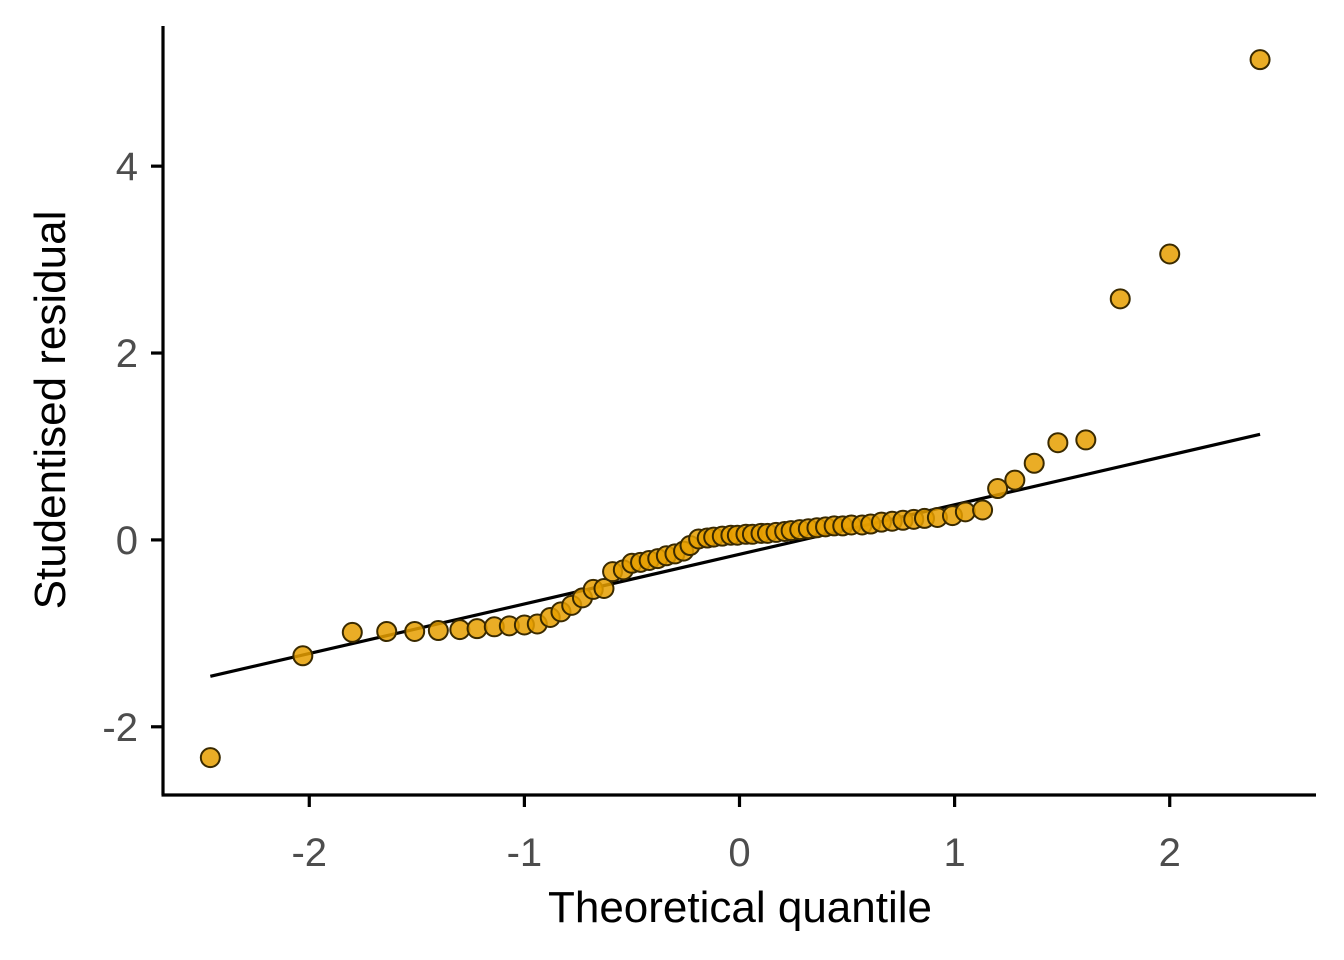 The height and width of the screenshot is (960, 1344). I want to click on x-tick-label: -1, so click(525, 853).